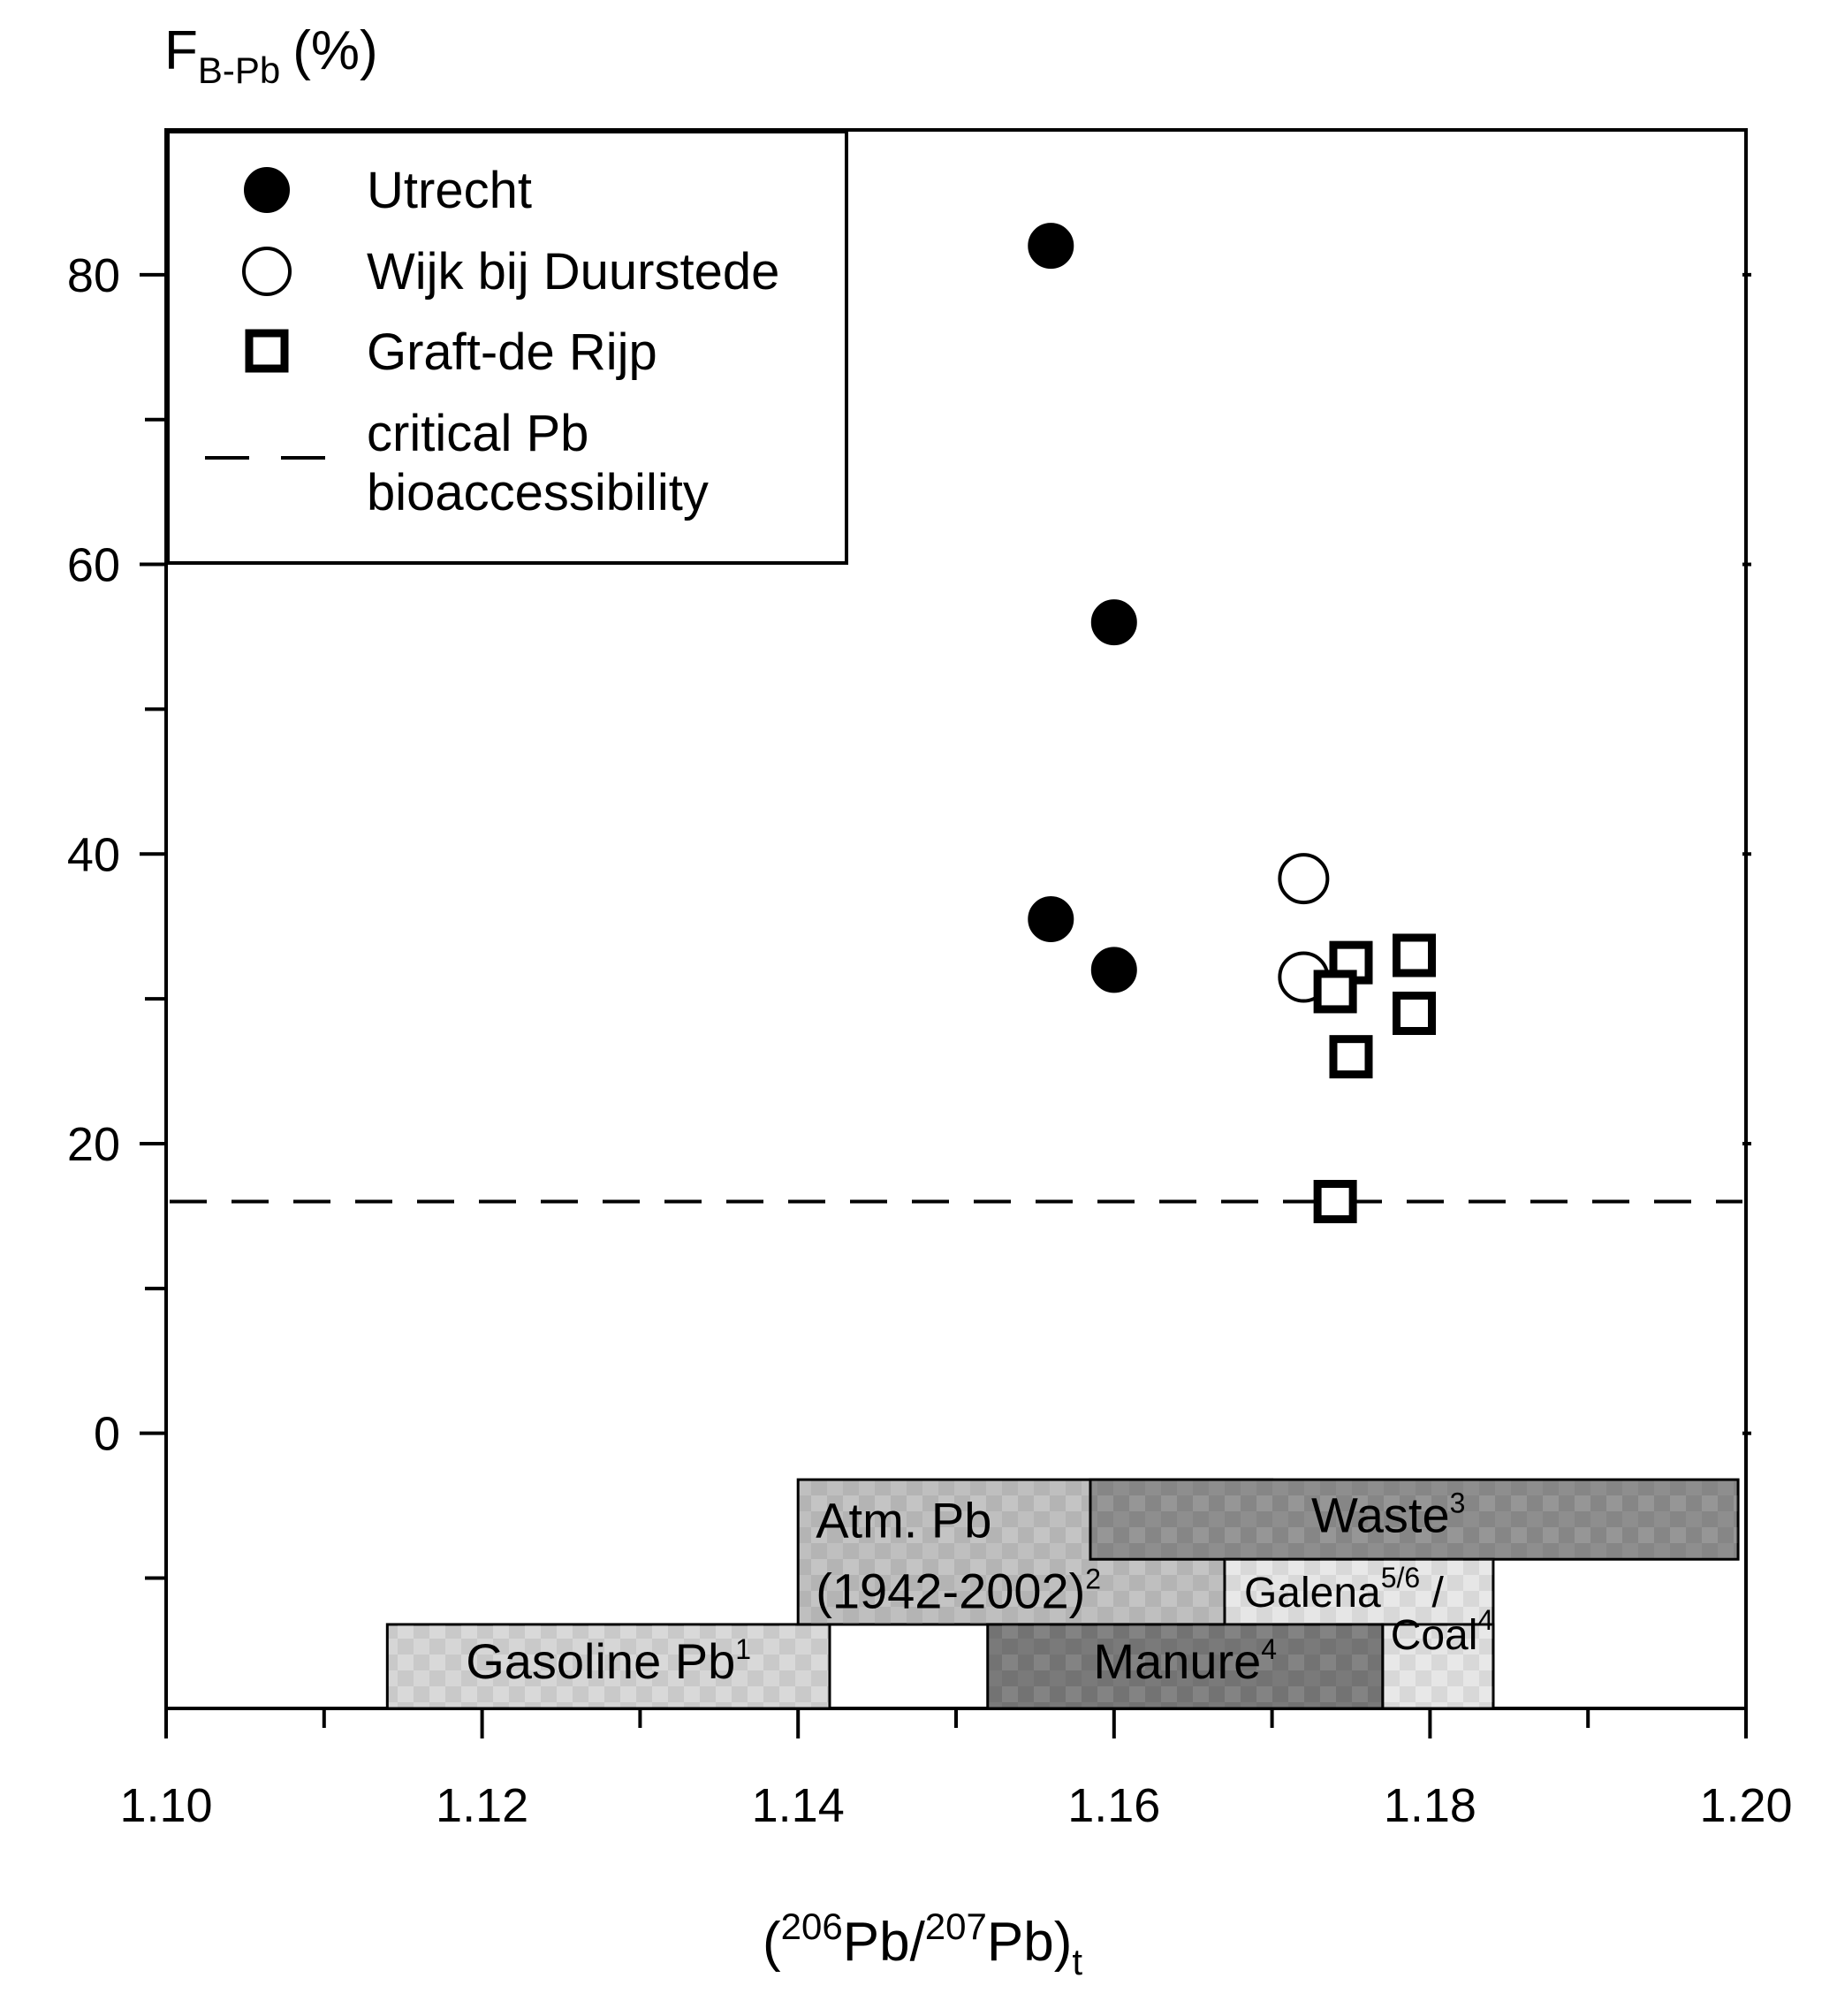 The width and height of the screenshot is (1837, 2016). Describe the element at coordinates (93, 855) in the screenshot. I see `y-tick-label-2: 40` at that location.